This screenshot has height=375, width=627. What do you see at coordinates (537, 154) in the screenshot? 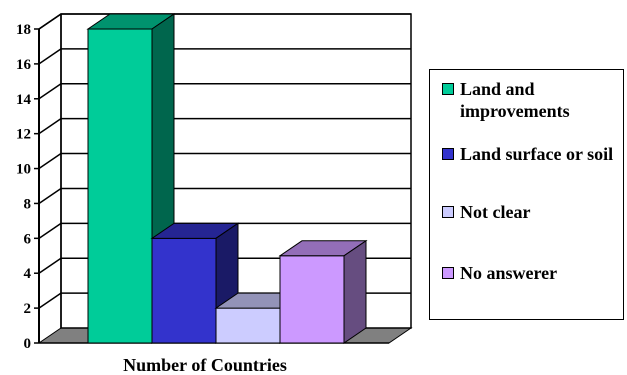
I see `legend-label: Land surface or soil` at bounding box center [537, 154].